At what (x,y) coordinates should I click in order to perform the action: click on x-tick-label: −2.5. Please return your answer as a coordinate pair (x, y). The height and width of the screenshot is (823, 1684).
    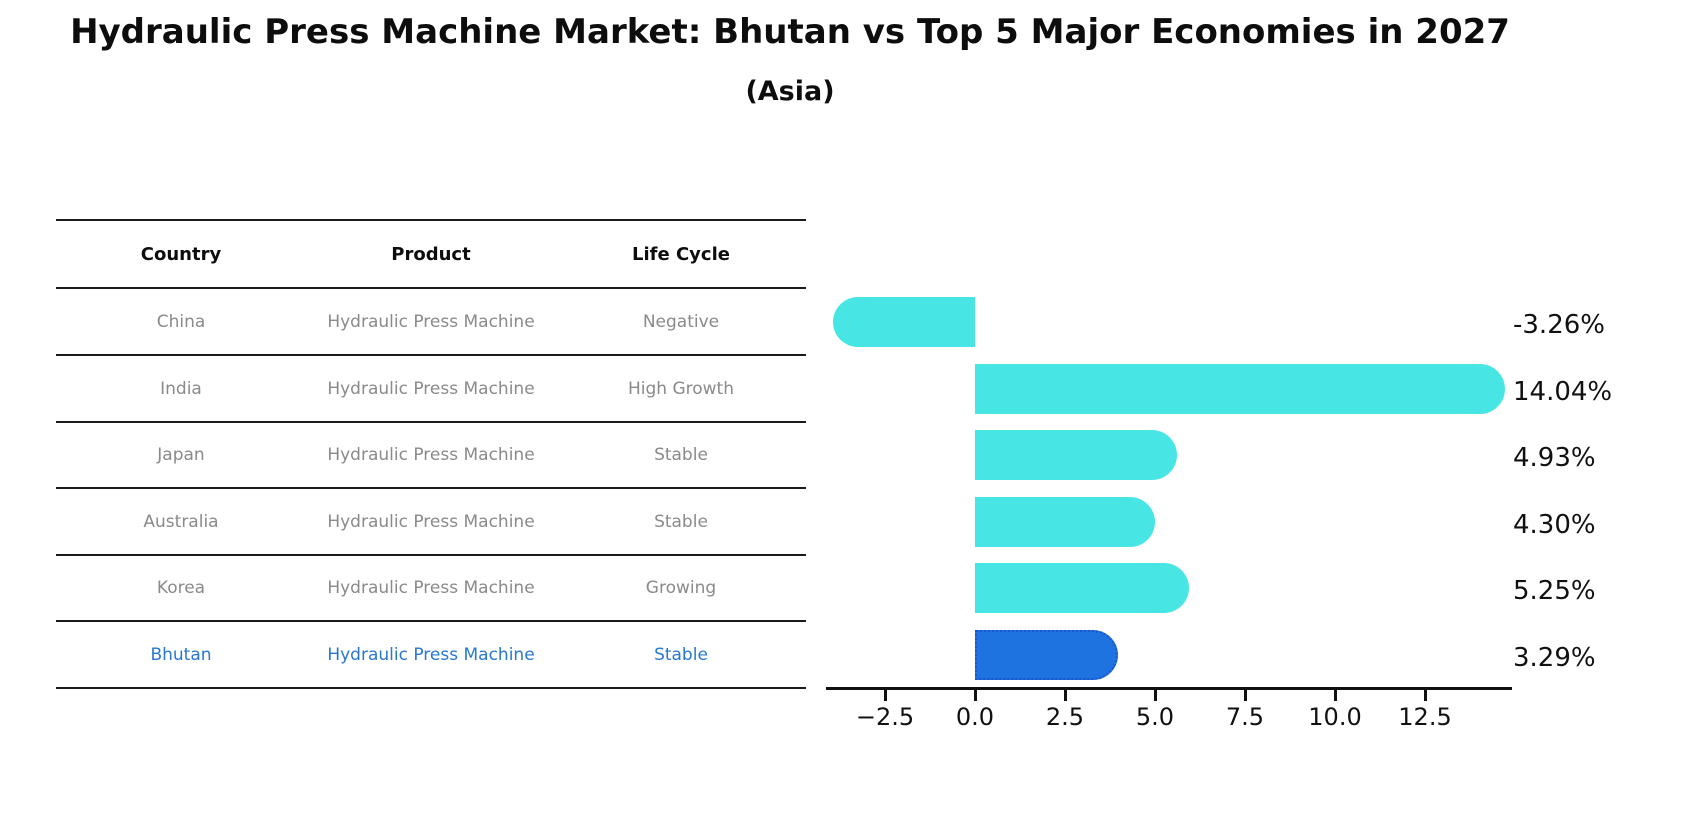
    Looking at the image, I should click on (885, 717).